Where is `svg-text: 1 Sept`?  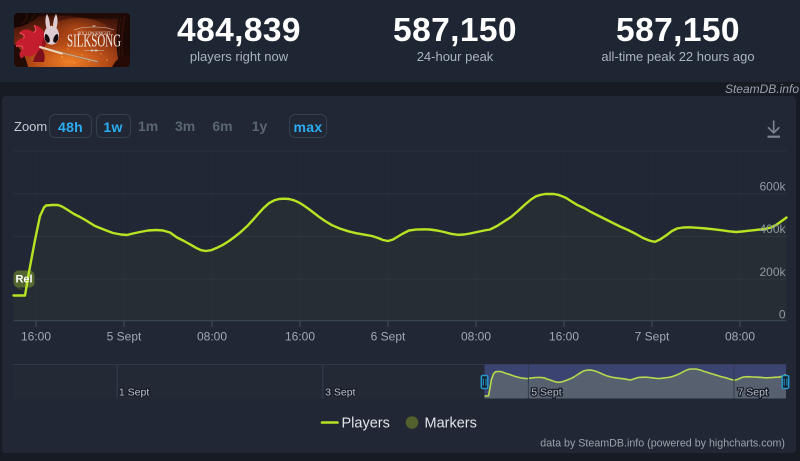 svg-text: 1 Sept is located at coordinates (134, 393).